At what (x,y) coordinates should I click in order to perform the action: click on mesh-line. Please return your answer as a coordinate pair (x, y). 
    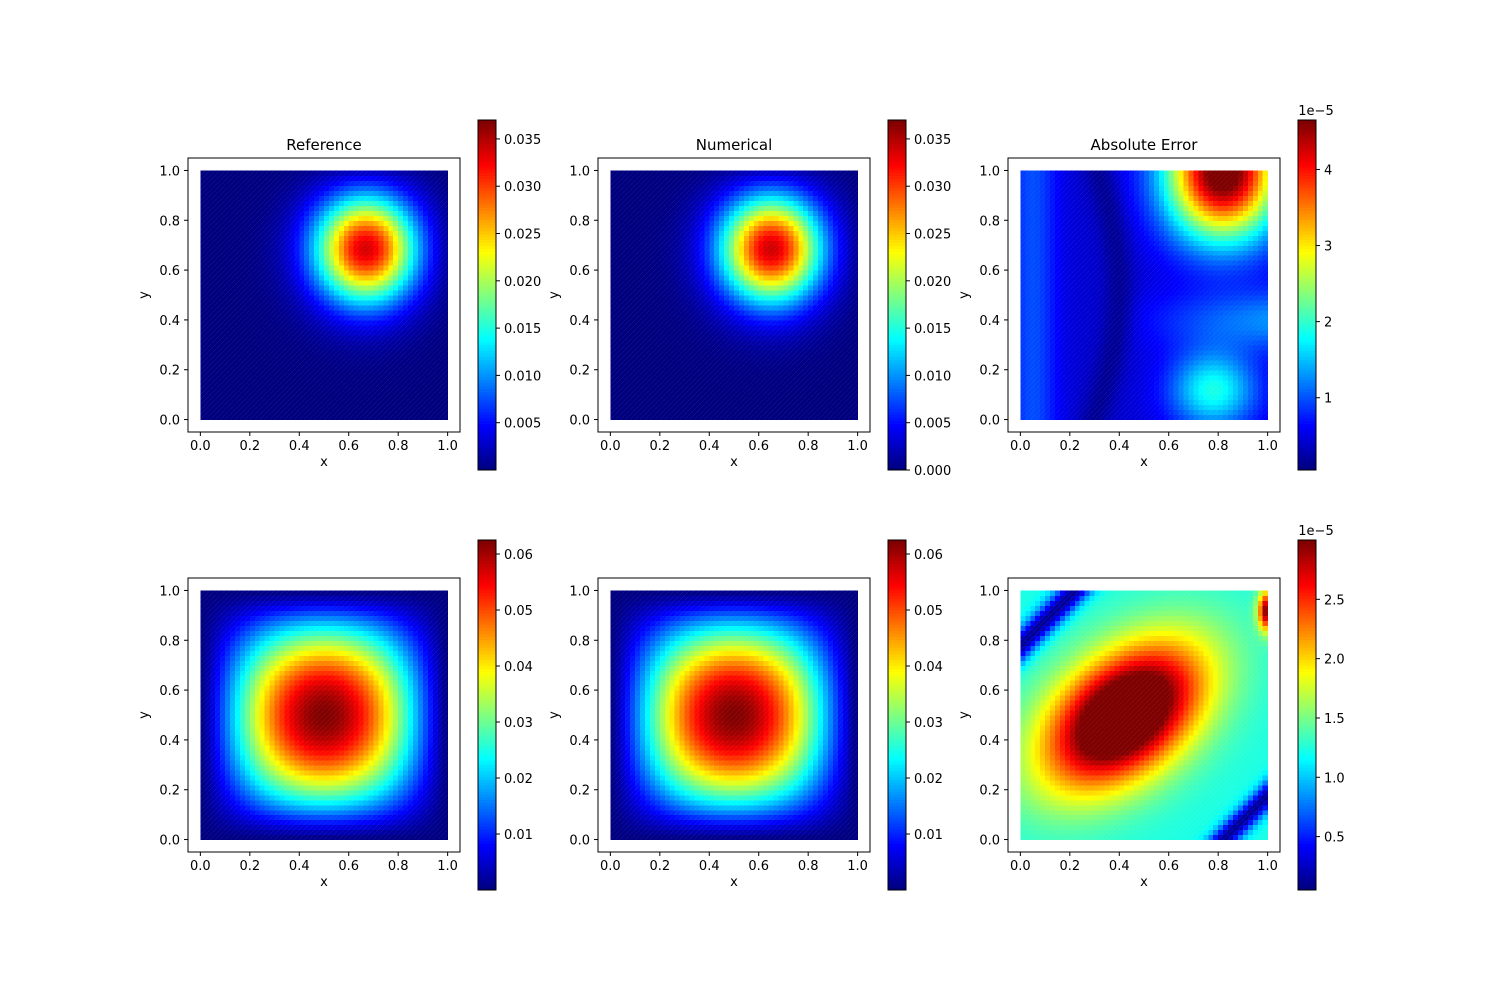
    Looking at the image, I should click on (302, 273).